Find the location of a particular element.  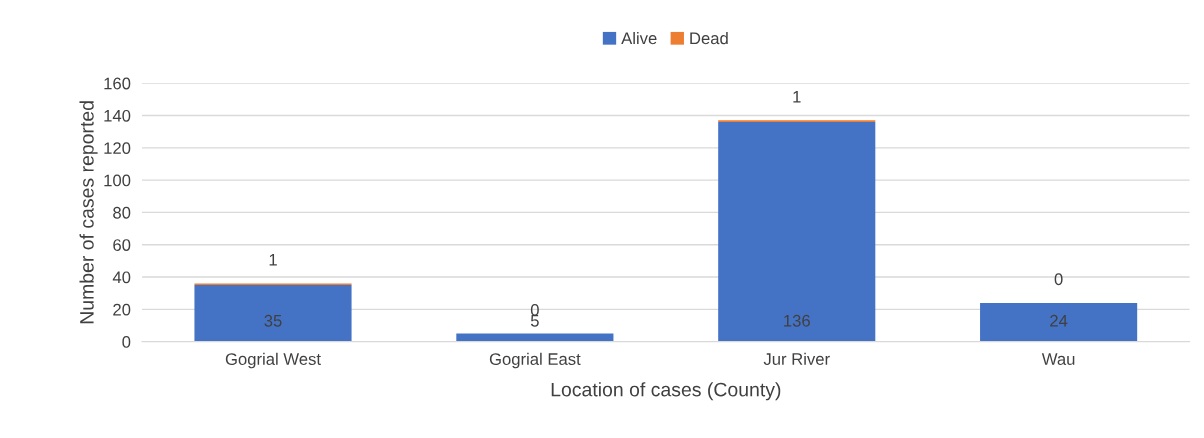

x-tick-label: Gogrial West is located at coordinates (273, 360).